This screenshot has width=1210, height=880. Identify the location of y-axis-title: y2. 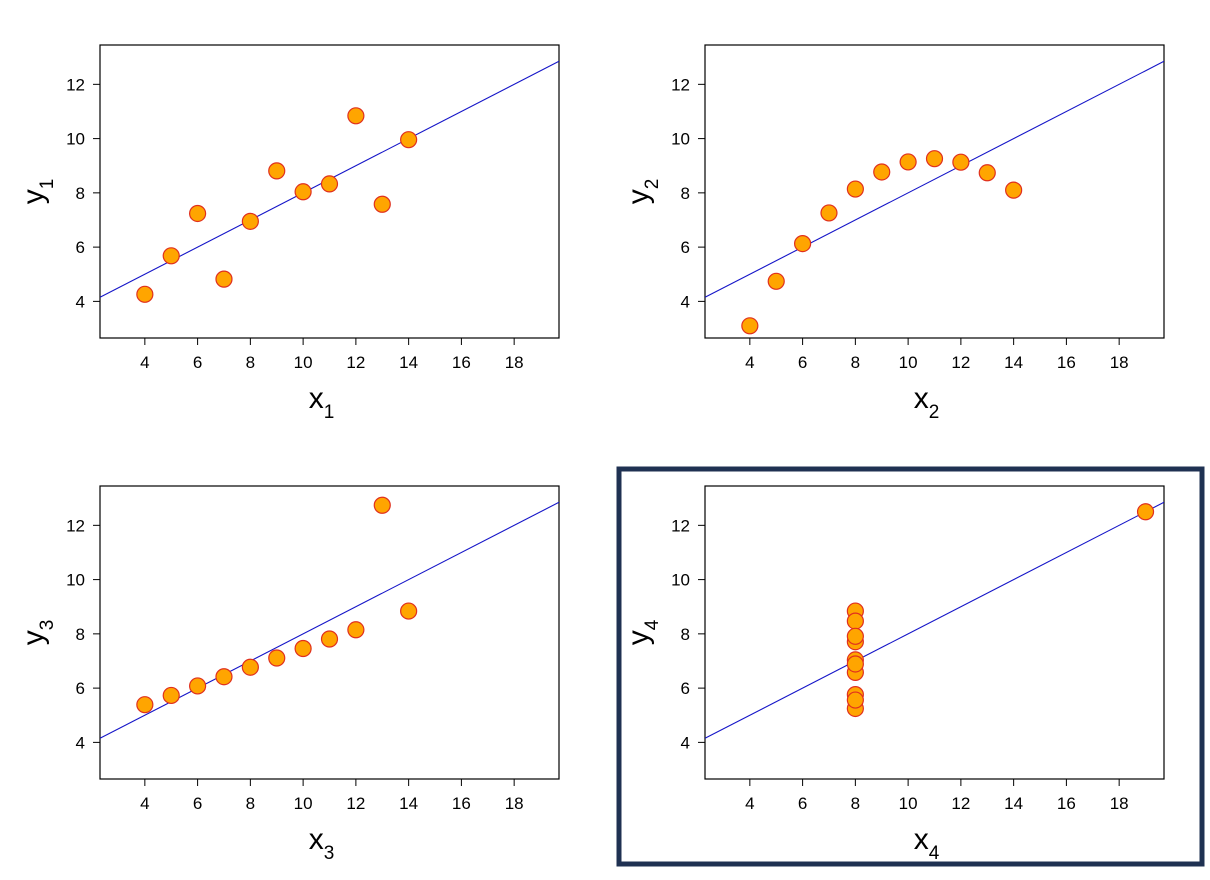
(642, 192).